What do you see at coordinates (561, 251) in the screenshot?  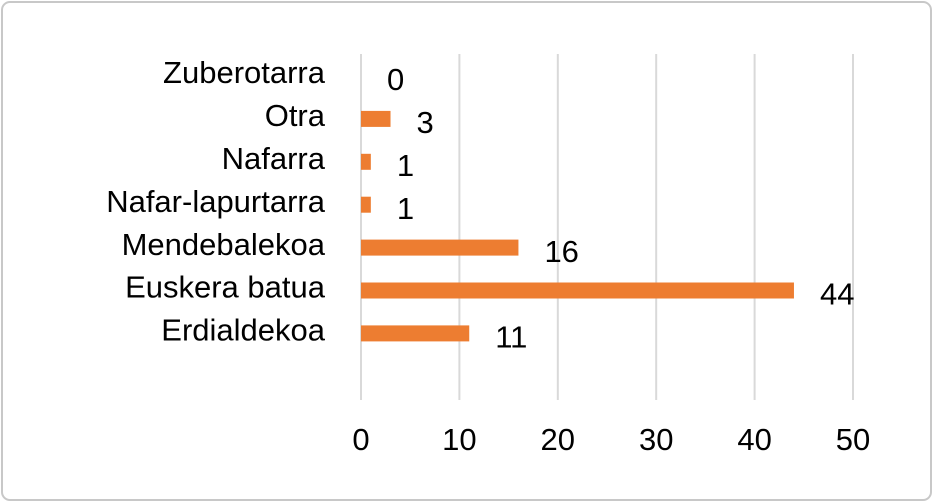 I see `data-label: 16` at bounding box center [561, 251].